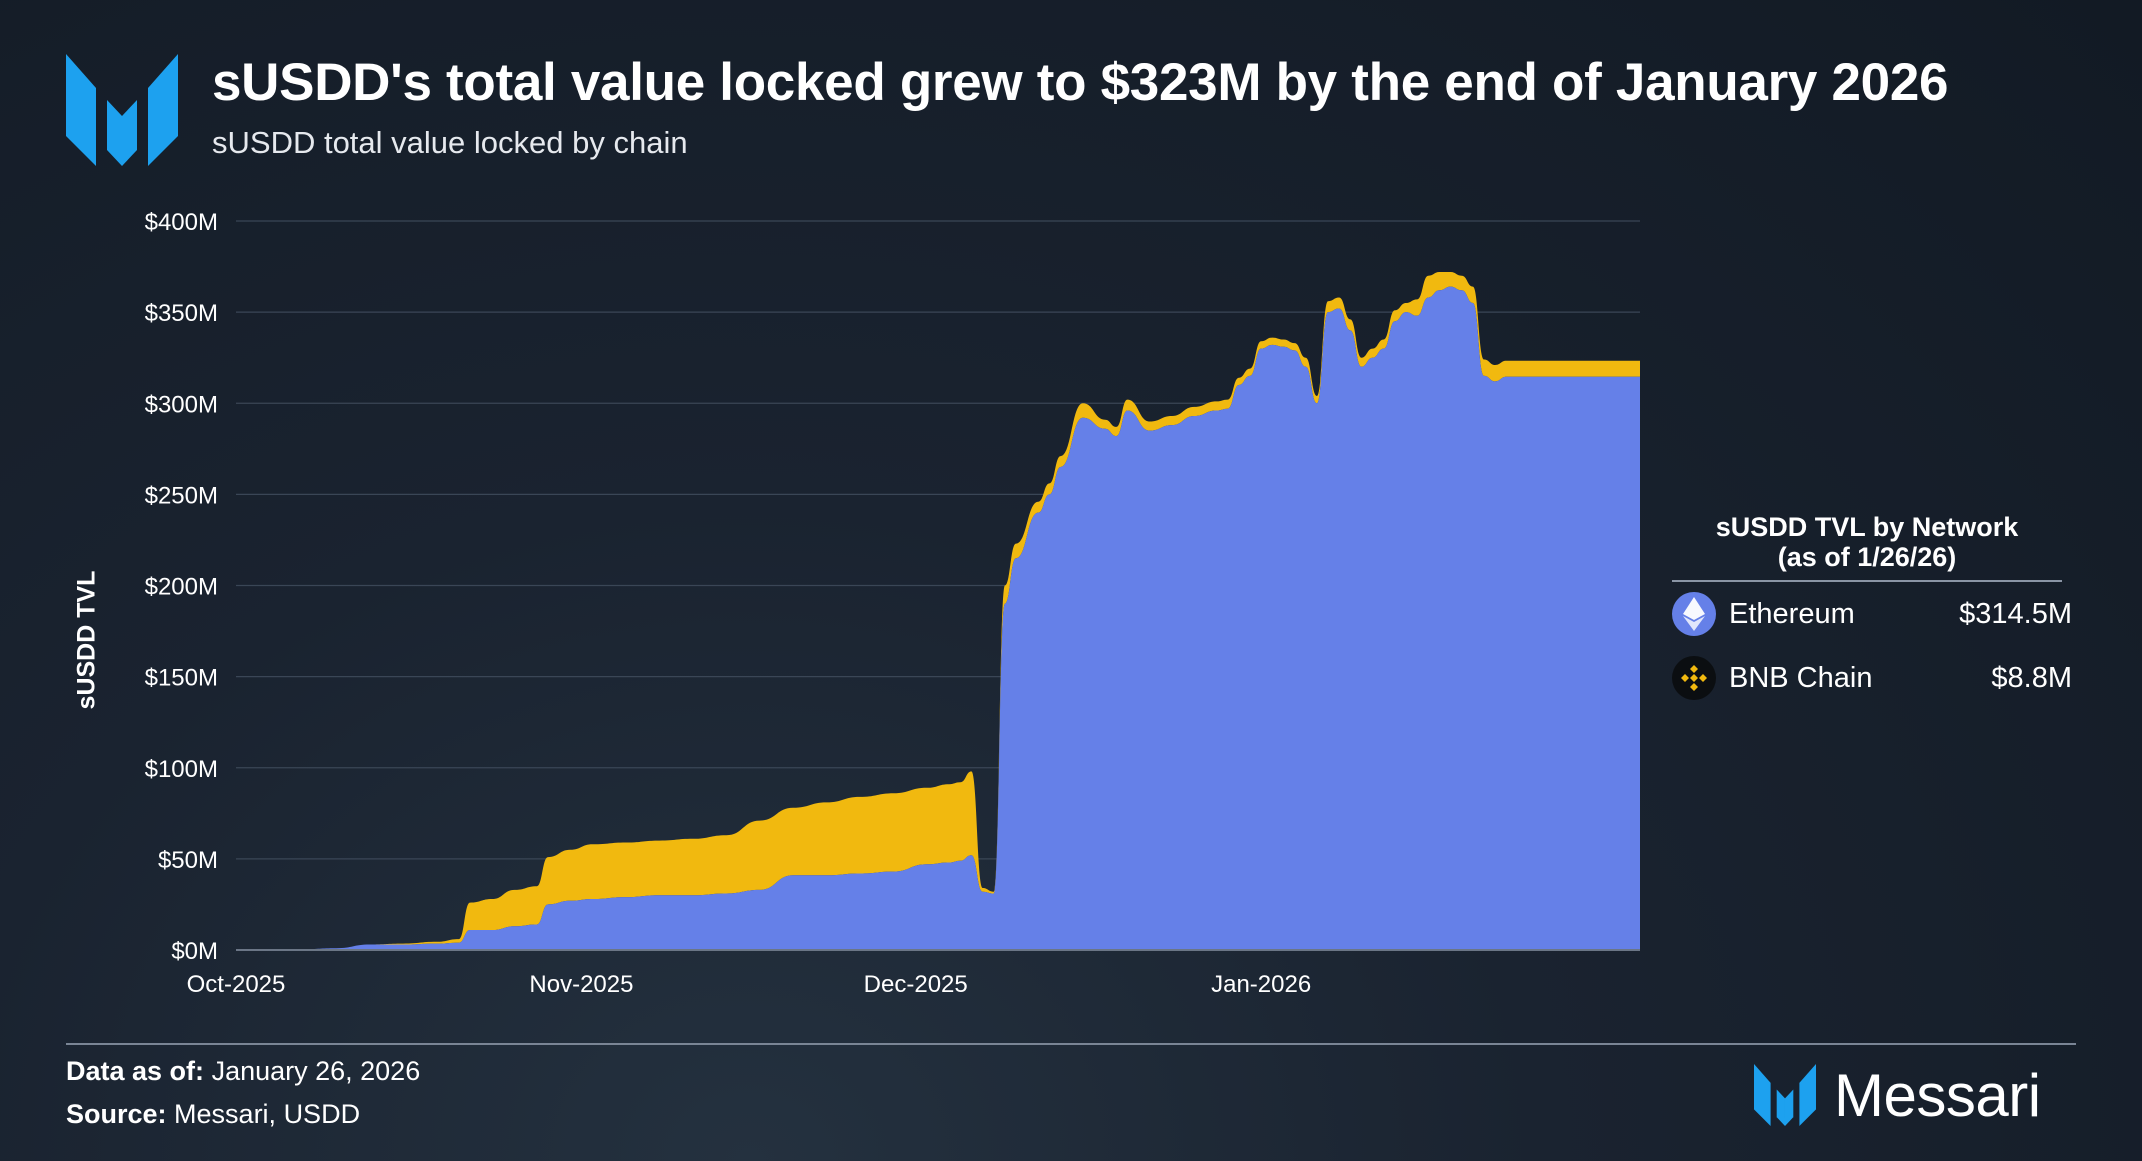  Describe the element at coordinates (1801, 677) in the screenshot. I see `legend-name: BNB Chain` at that location.